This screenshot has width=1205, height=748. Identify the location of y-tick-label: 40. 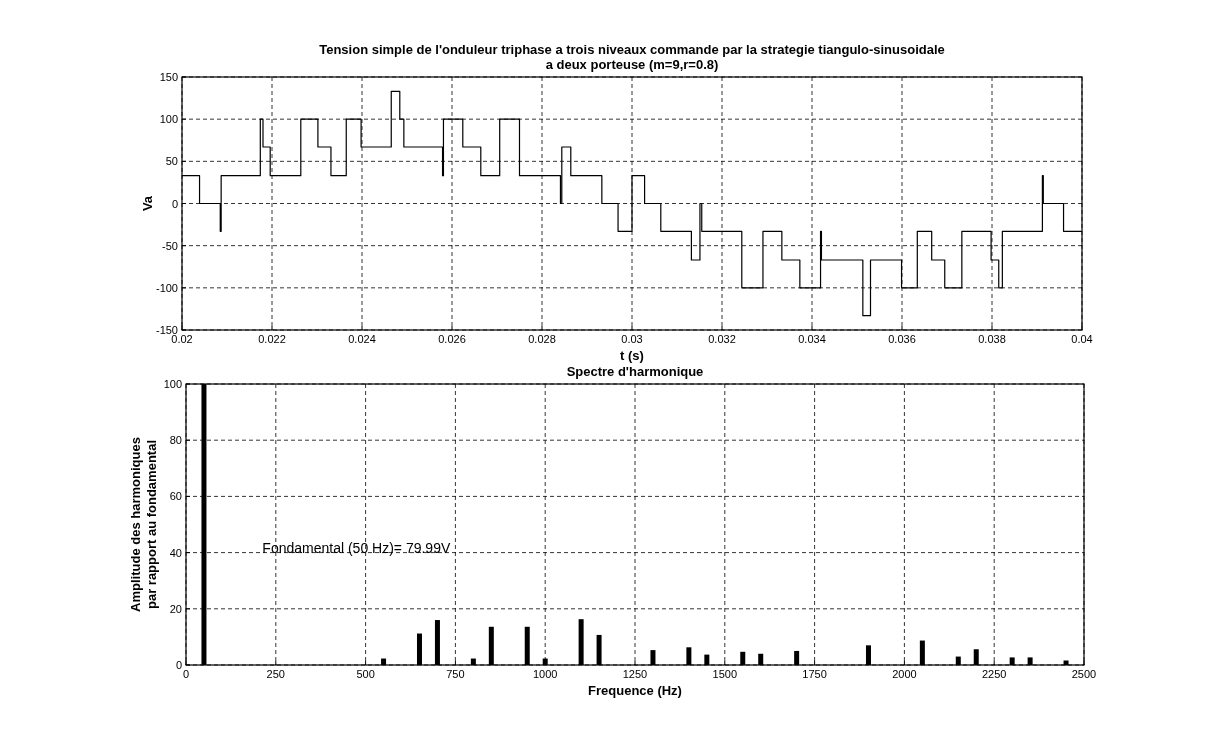
(175, 552).